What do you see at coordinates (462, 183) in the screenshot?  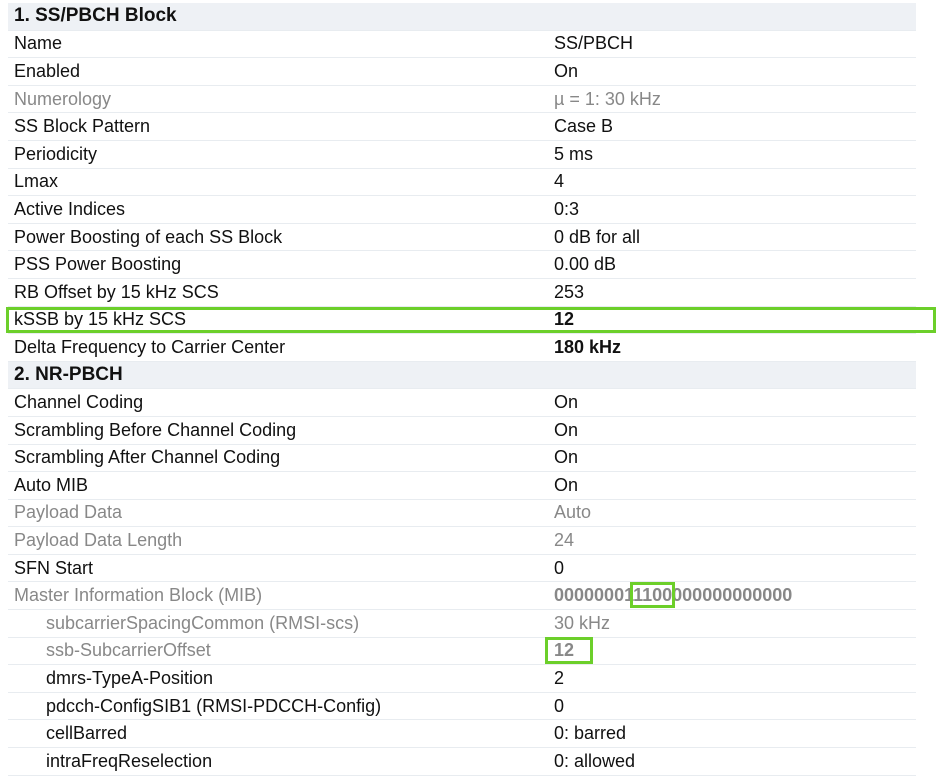 I see `property-row: Lmax 4` at bounding box center [462, 183].